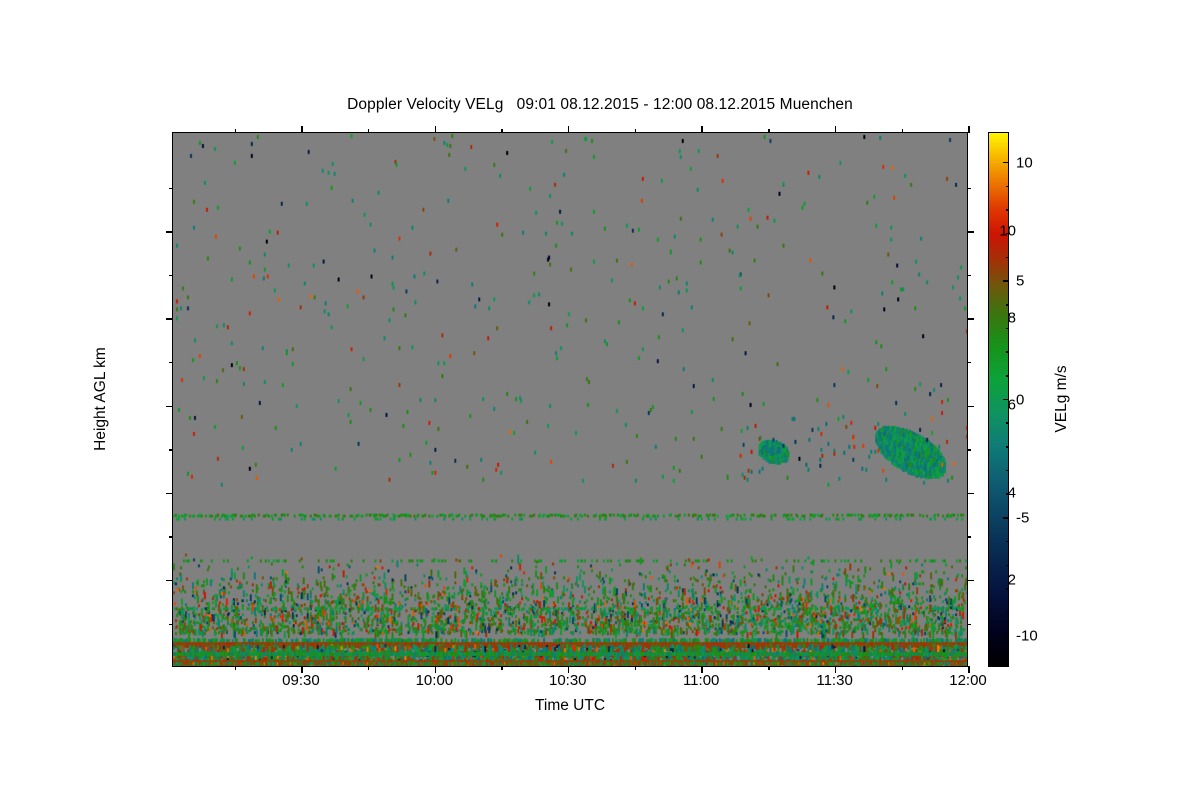 Image resolution: width=1200 pixels, height=800 pixels. I want to click on colorbar-tick-label: 10, so click(1024, 163).